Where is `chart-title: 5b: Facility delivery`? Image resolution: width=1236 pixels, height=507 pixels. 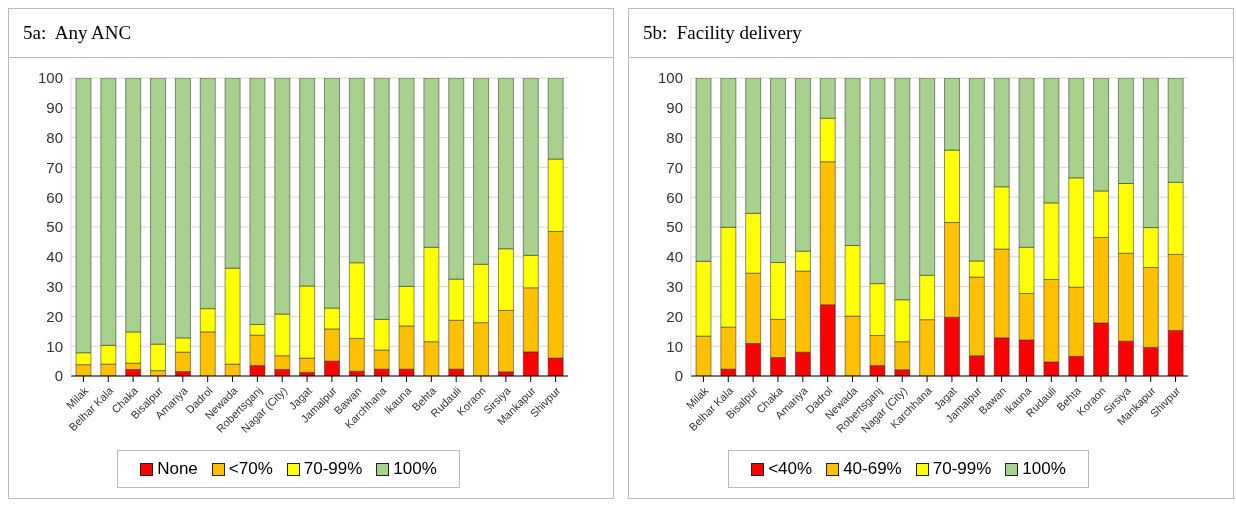 chart-title: 5b: Facility delivery is located at coordinates (931, 33).